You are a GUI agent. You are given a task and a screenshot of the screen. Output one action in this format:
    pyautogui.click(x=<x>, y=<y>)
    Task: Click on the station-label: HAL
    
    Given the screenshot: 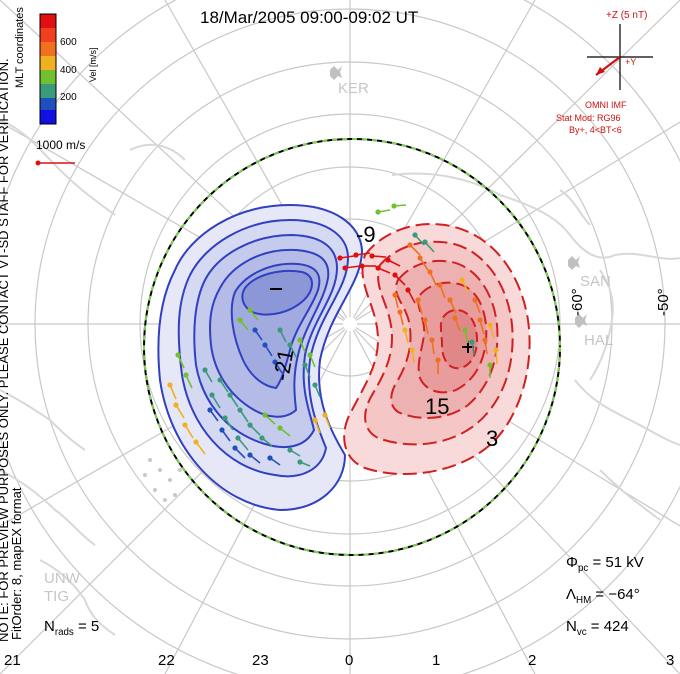 What is the action you would take?
    pyautogui.click(x=599, y=340)
    